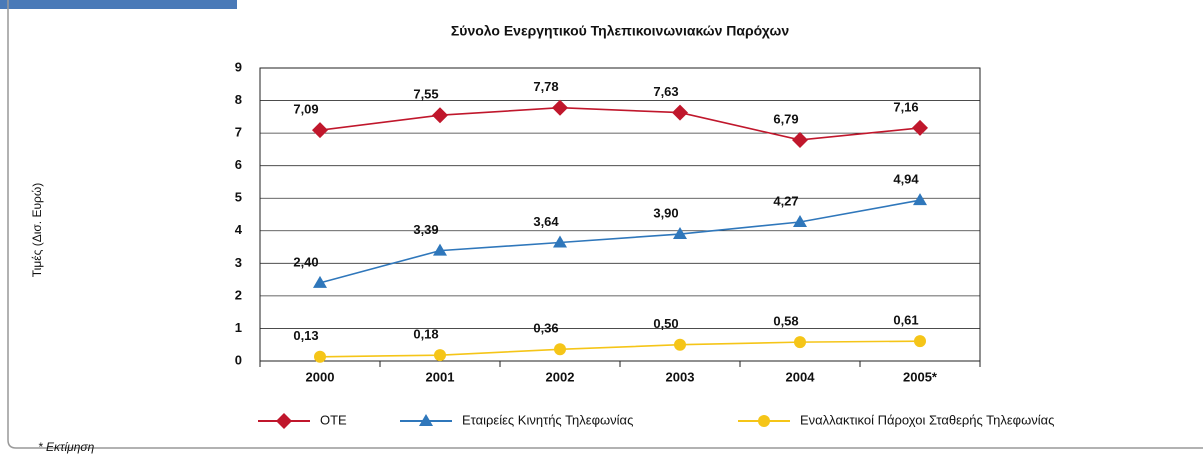 The height and width of the screenshot is (458, 1203). What do you see at coordinates (238, 327) in the screenshot?
I see `y-tick-label: 1` at bounding box center [238, 327].